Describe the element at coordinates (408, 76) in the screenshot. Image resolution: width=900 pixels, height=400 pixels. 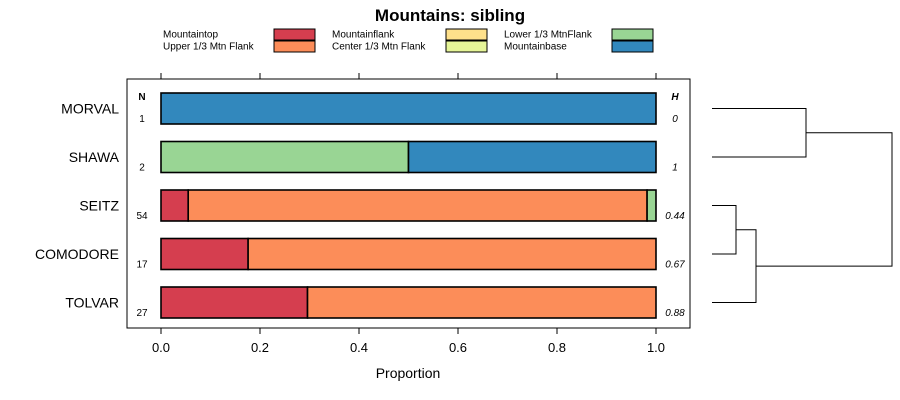
I see `top-axis-ticks` at that location.